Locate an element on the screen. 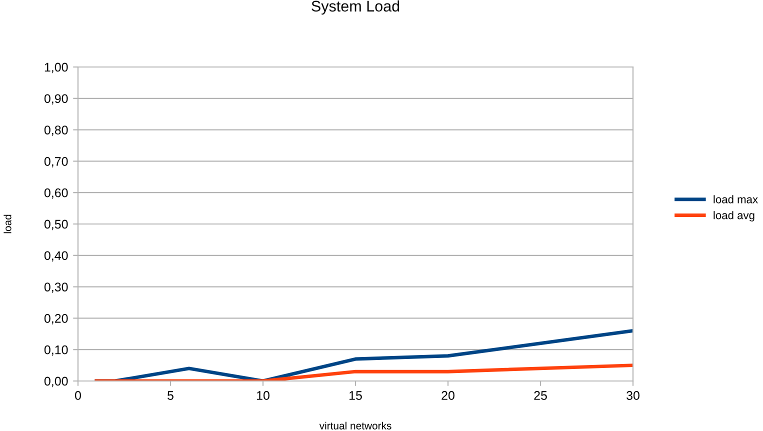 The image size is (763, 431). chart-title: System Load is located at coordinates (356, 7).